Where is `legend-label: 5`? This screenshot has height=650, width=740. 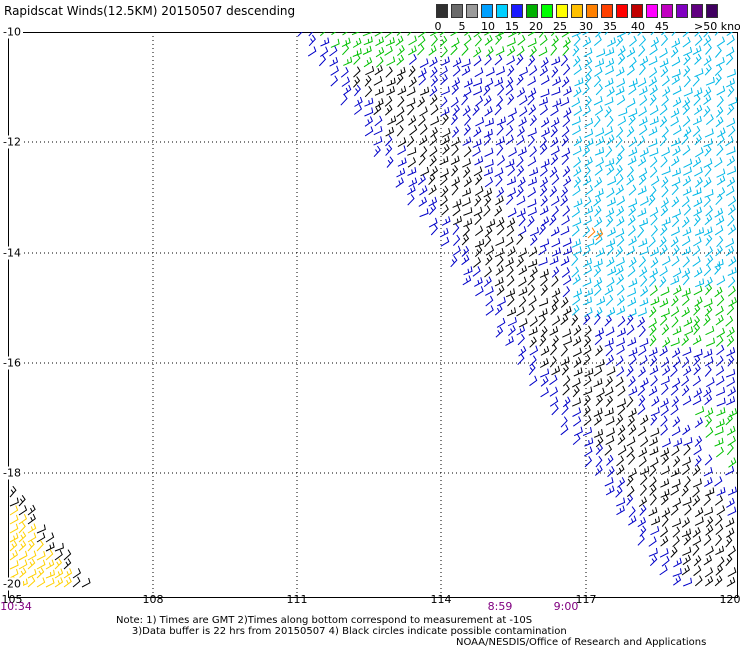
legend-label: 5 is located at coordinates (462, 26).